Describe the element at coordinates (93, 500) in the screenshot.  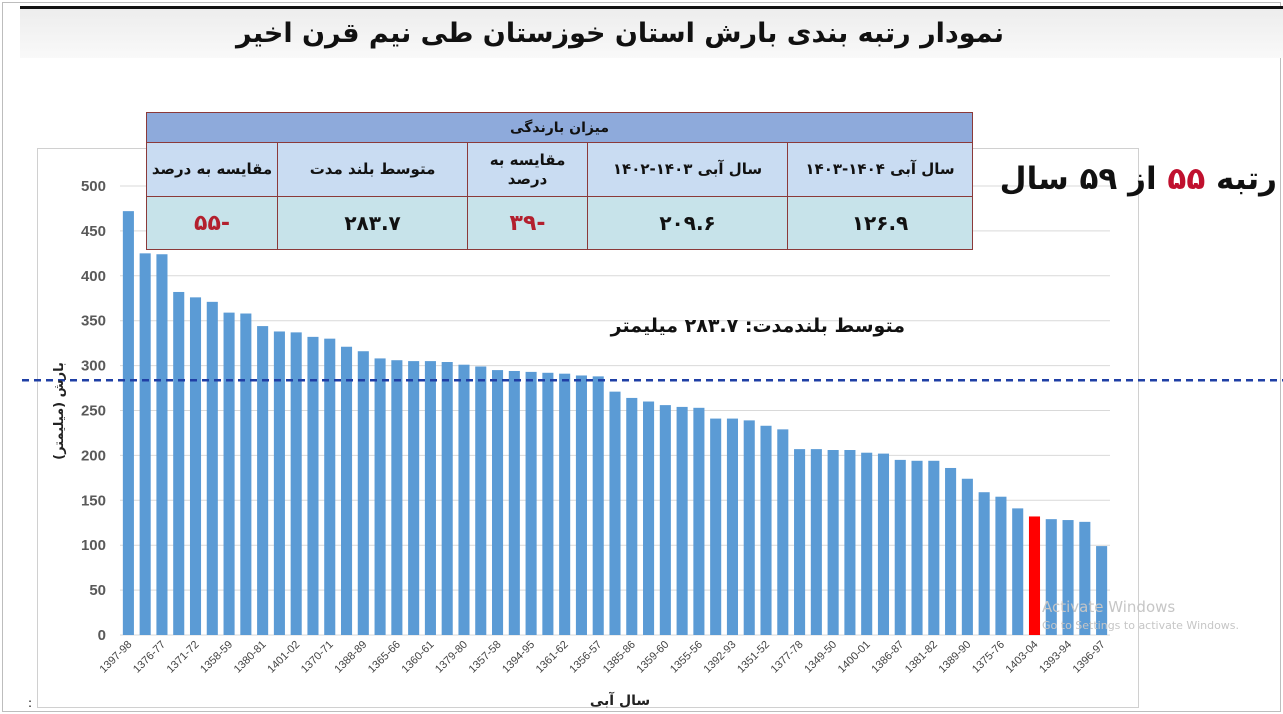
I see `y-tick-label: 150` at that location.